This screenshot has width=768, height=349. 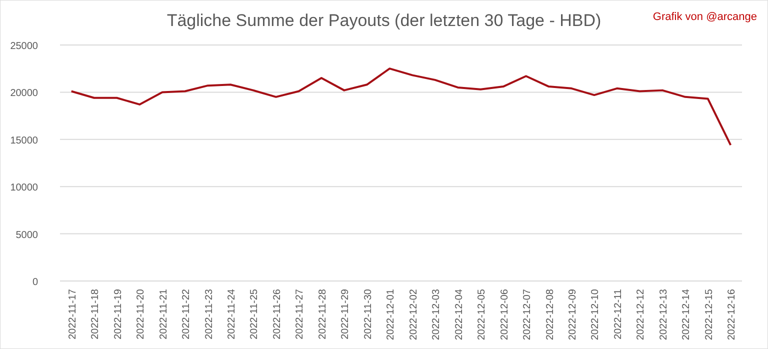 What do you see at coordinates (414, 314) in the screenshot?
I see `x-tick-label: 2022-12-02` at bounding box center [414, 314].